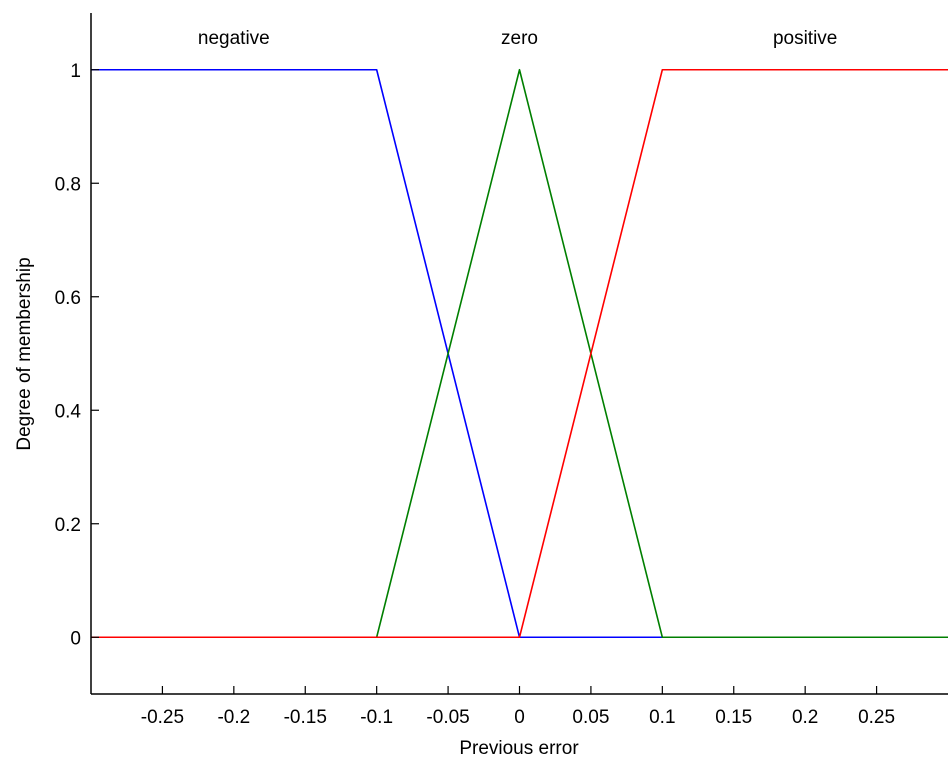 The height and width of the screenshot is (766, 948). Describe the element at coordinates (519, 717) in the screenshot. I see `x-tick-label: 0` at that location.